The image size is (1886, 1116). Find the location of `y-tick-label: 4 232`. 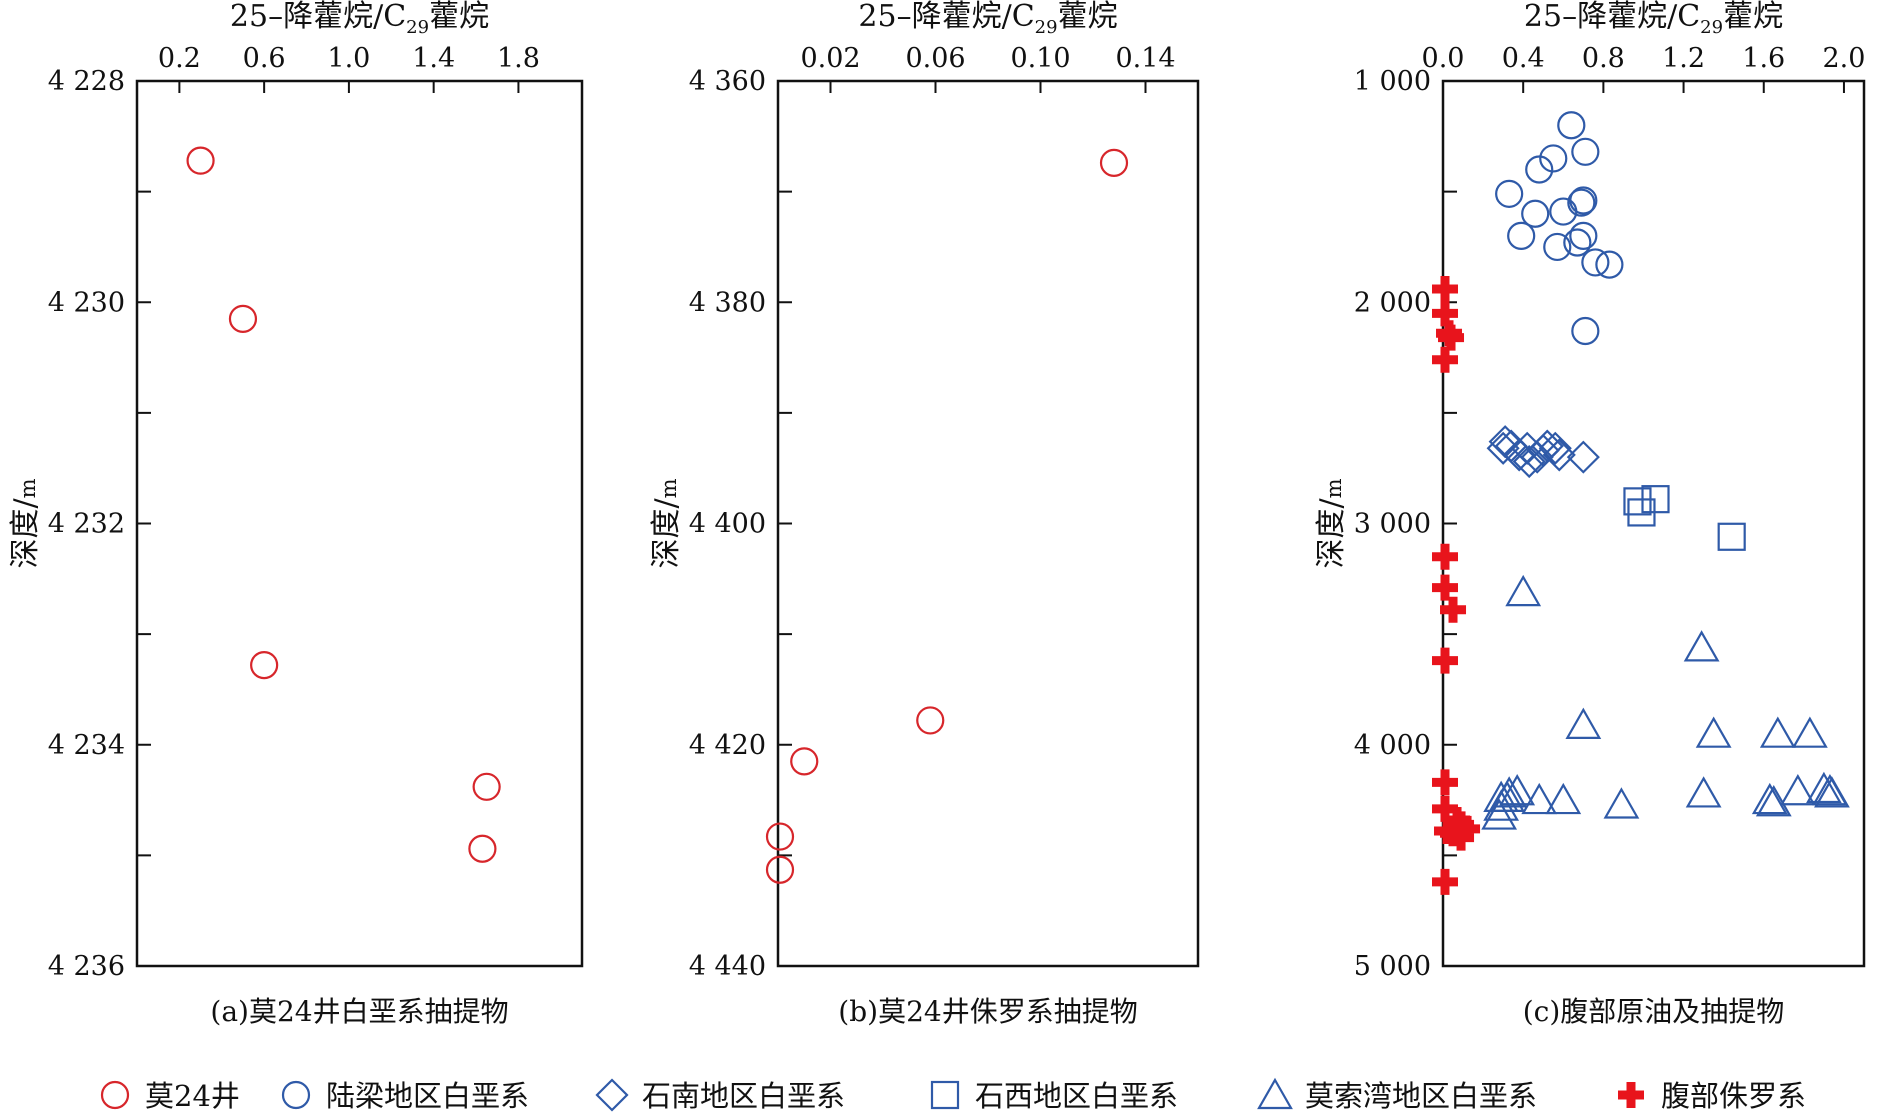

y-tick-label: 4 232 is located at coordinates (86, 524).